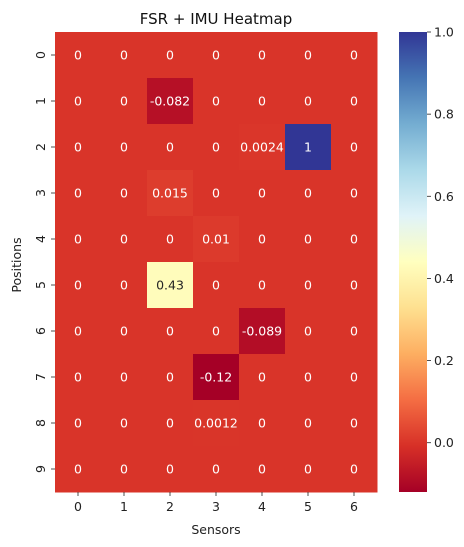 The width and height of the screenshot is (464, 547). Describe the element at coordinates (444, 114) in the screenshot. I see `colorbar-tick-label: 0.8` at that location.